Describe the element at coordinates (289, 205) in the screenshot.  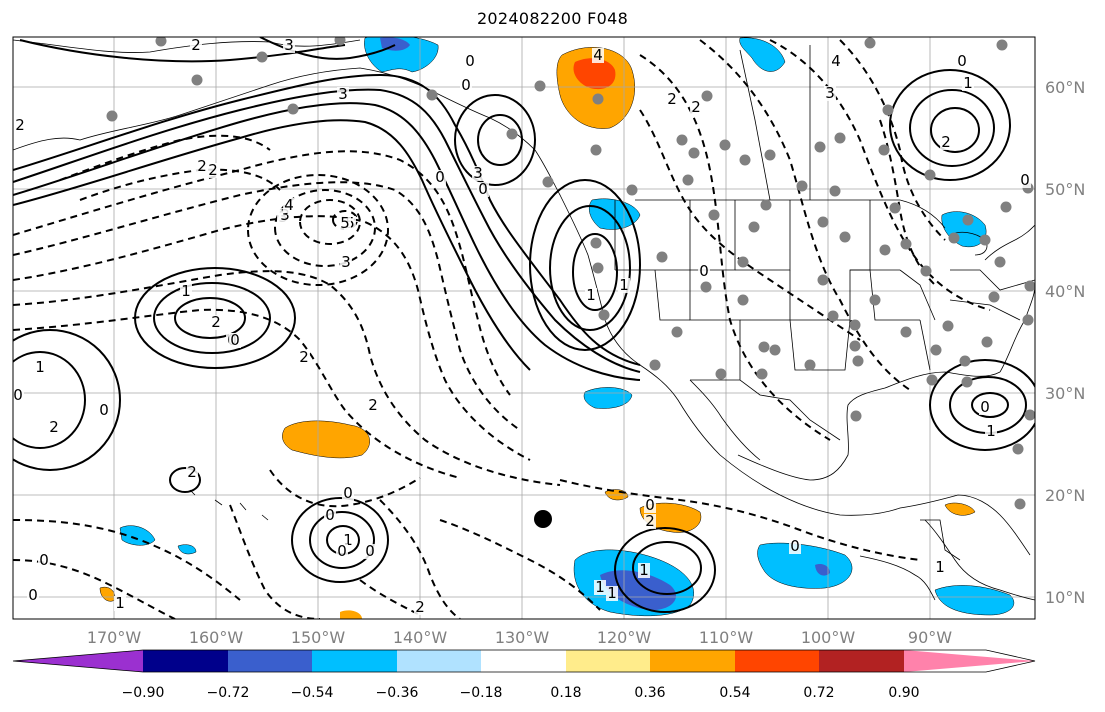
I see `contour-label: 4` at that location.